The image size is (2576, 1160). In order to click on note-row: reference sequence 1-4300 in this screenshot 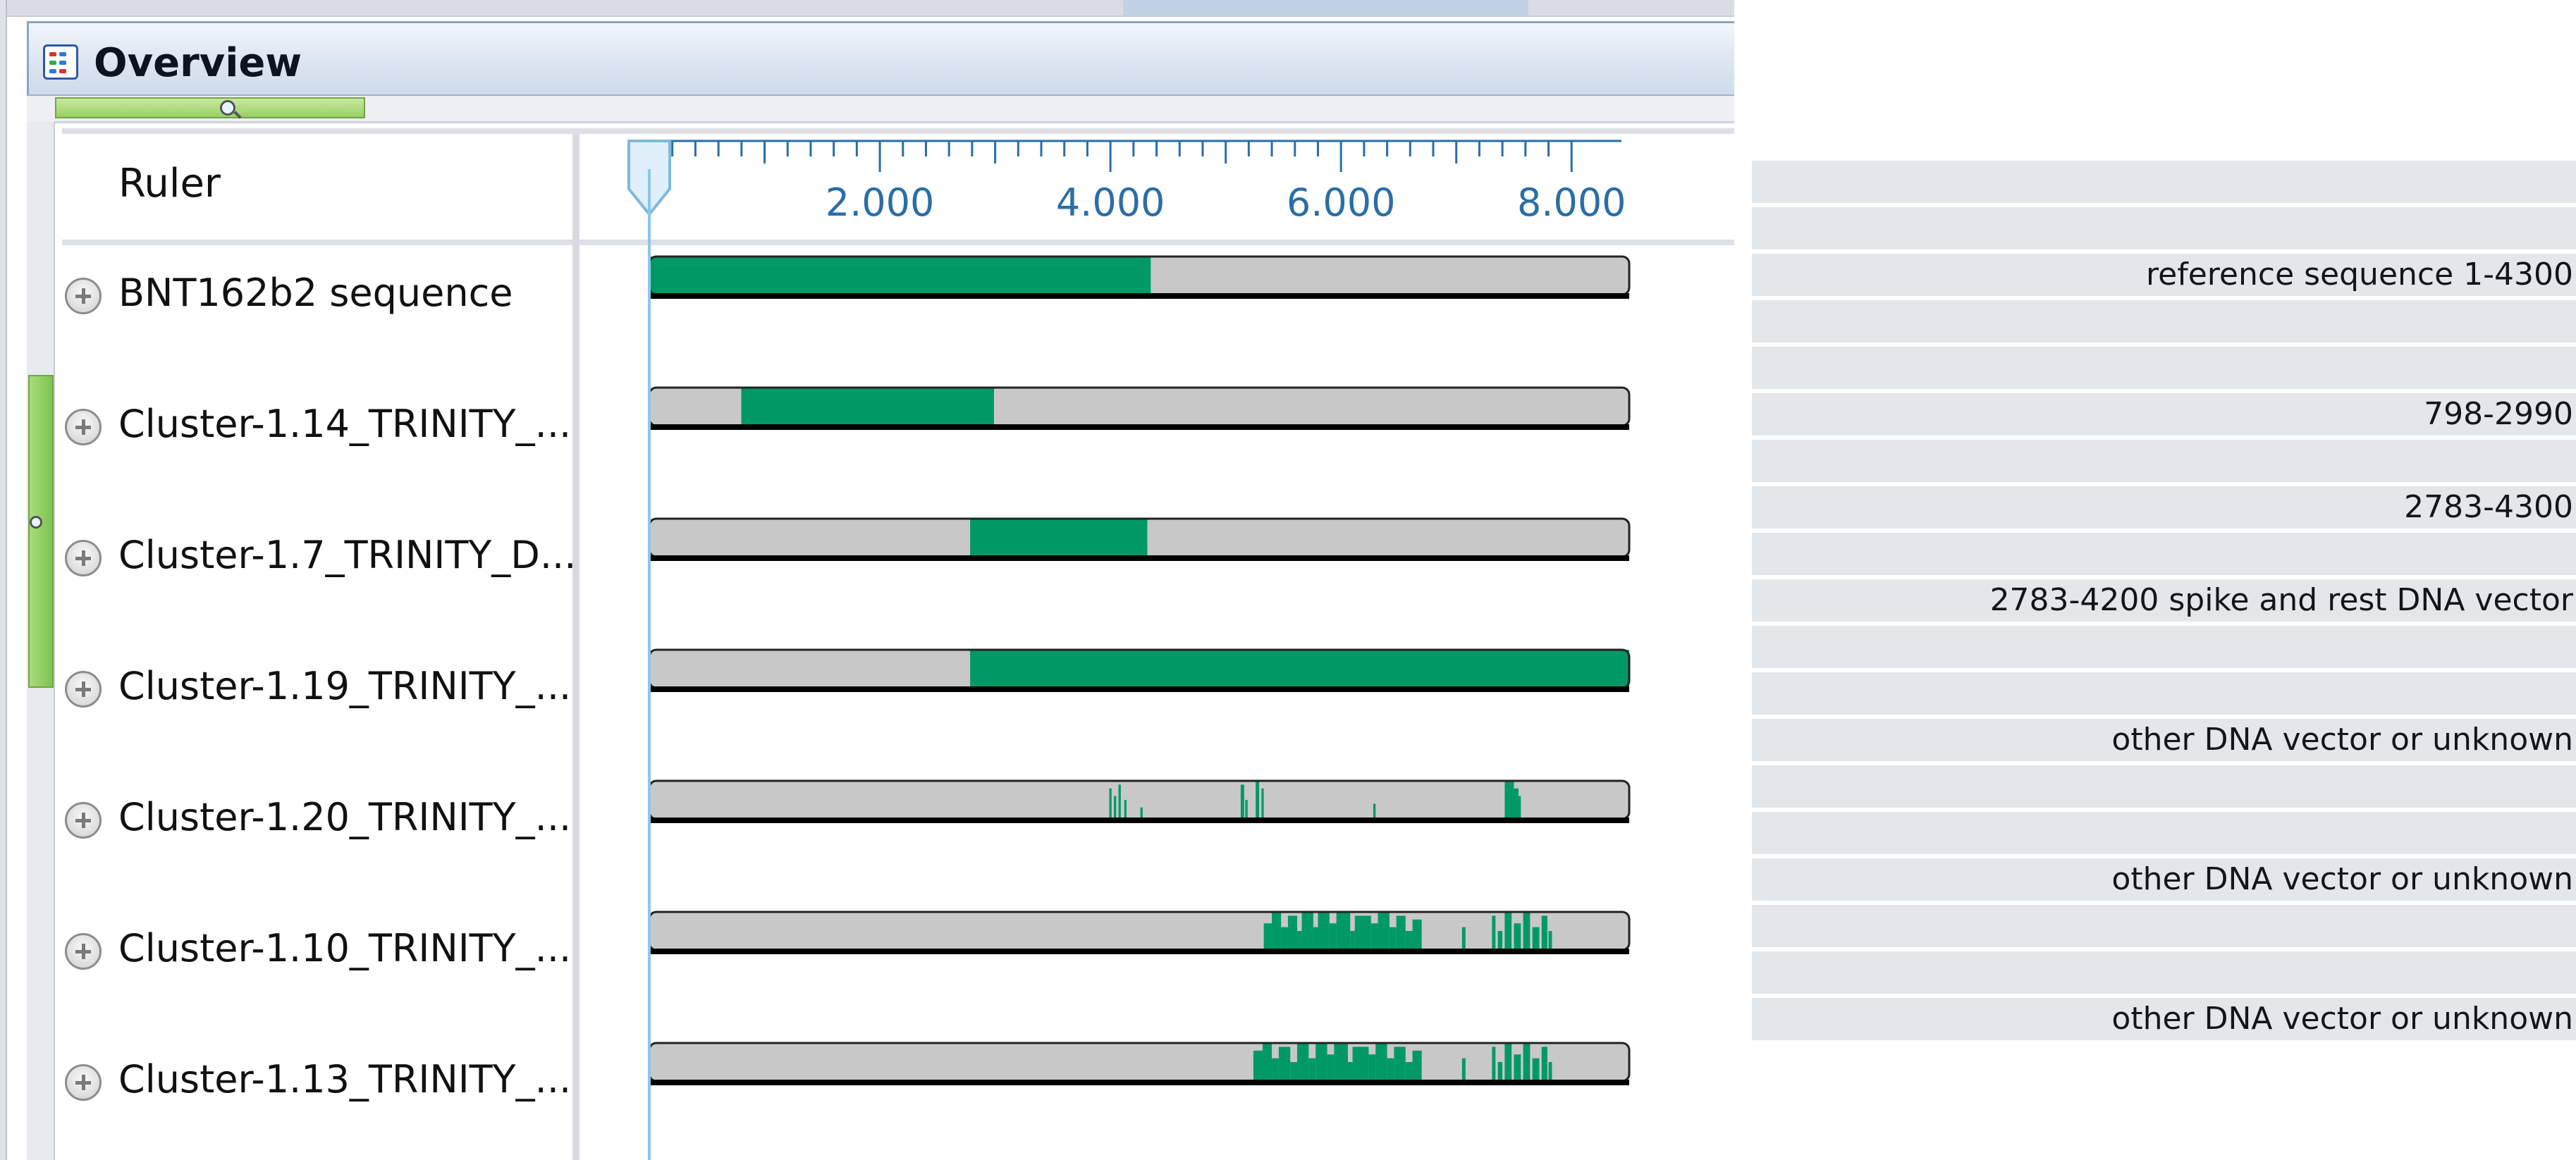, I will do `click(2164, 275)`.